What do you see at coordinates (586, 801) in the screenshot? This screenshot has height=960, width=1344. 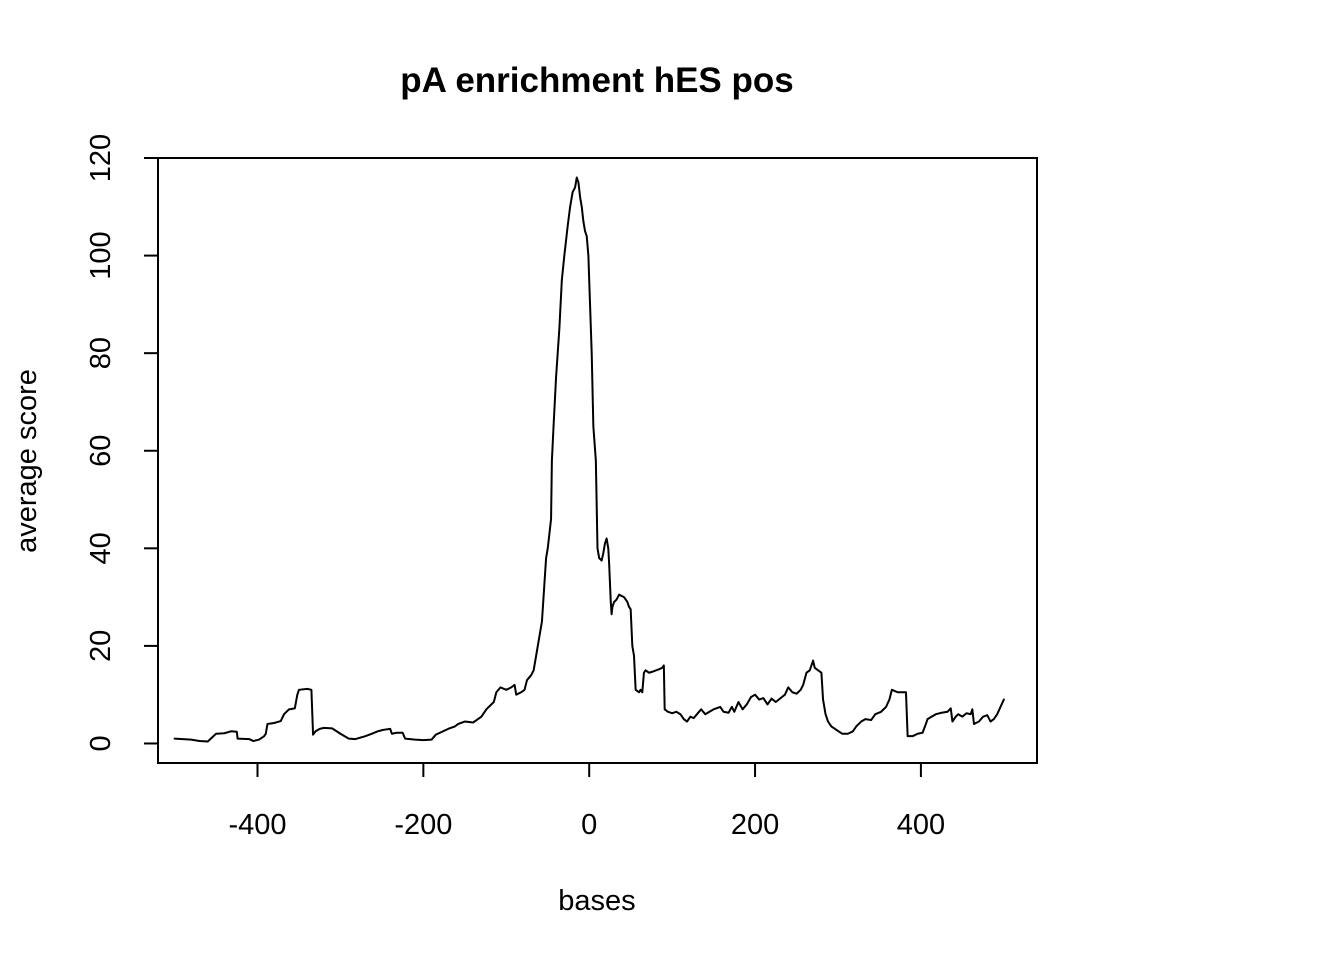 I see `x-axis: -400 -200 0 200 400` at bounding box center [586, 801].